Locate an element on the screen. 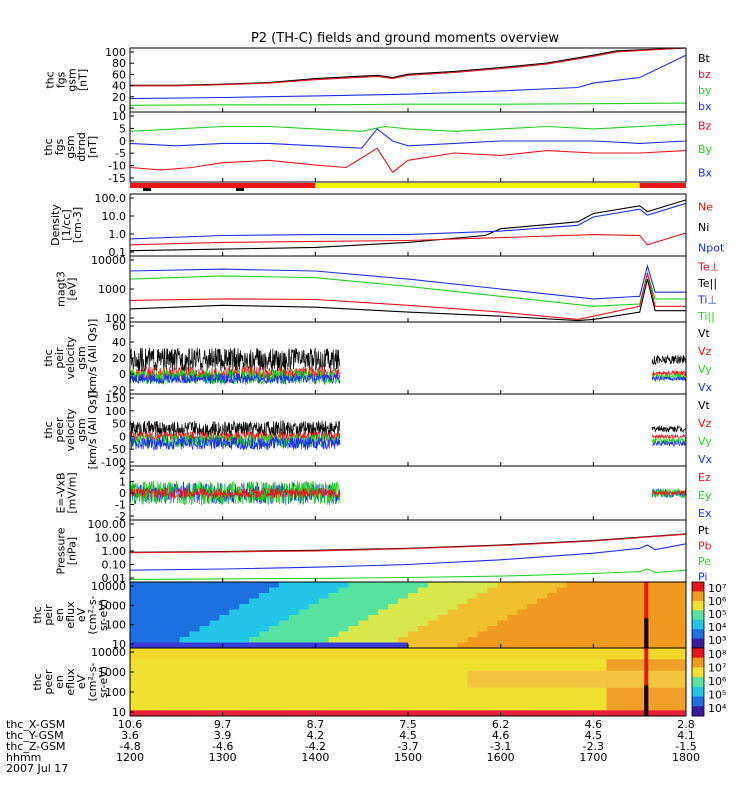  legend-entry: Pe is located at coordinates (704, 561).